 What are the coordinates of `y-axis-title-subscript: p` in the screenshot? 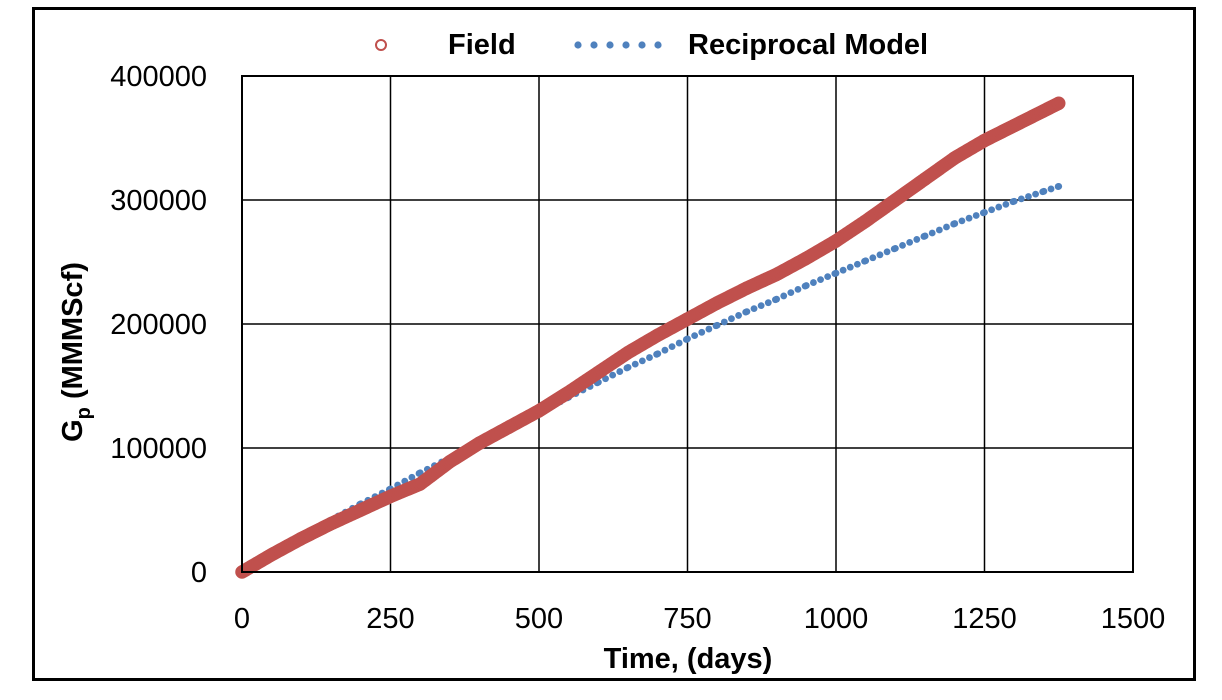 It's located at (84, 413).